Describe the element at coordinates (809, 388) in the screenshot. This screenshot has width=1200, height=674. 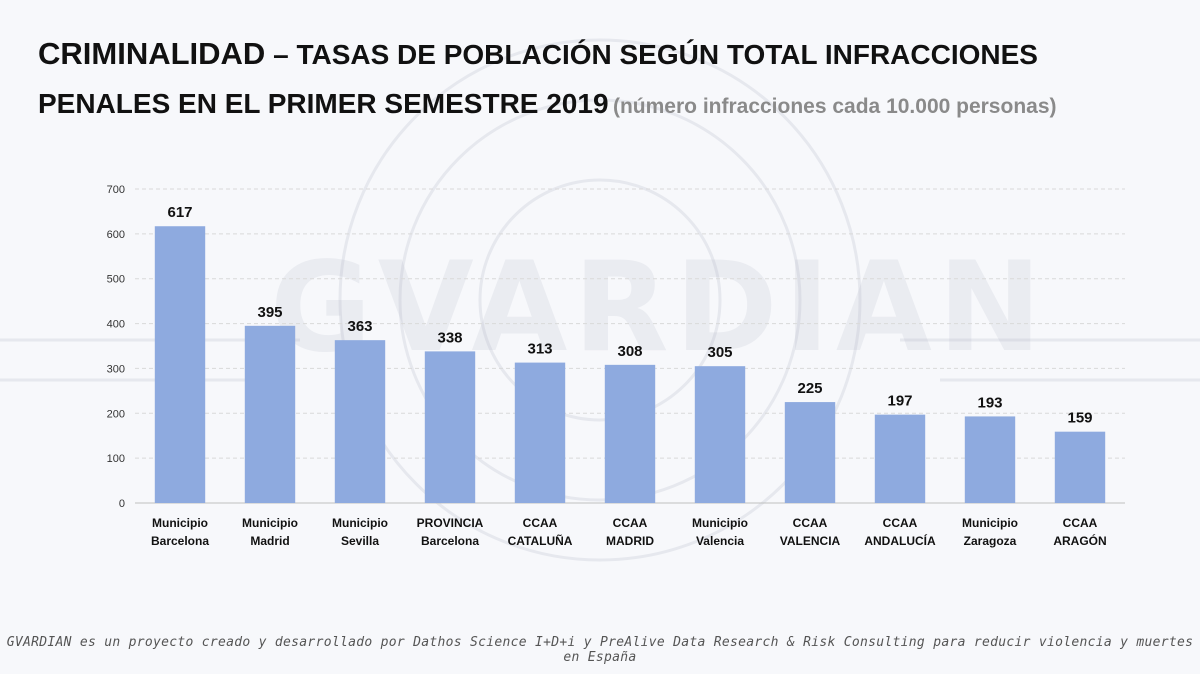
I see `data-label: 225` at that location.